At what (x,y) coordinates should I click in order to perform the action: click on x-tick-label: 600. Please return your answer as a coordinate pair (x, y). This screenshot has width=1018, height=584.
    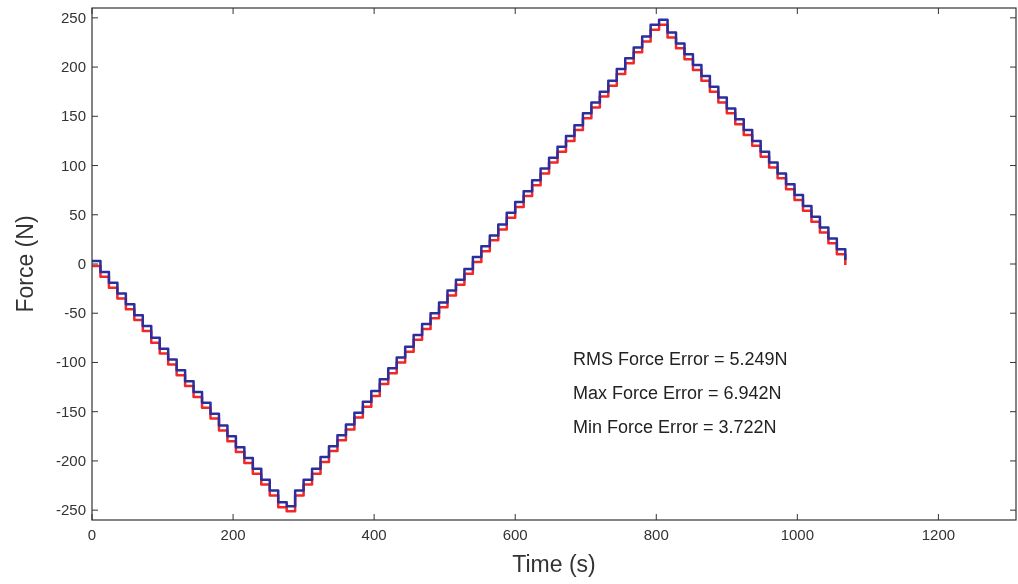
    Looking at the image, I should click on (515, 534).